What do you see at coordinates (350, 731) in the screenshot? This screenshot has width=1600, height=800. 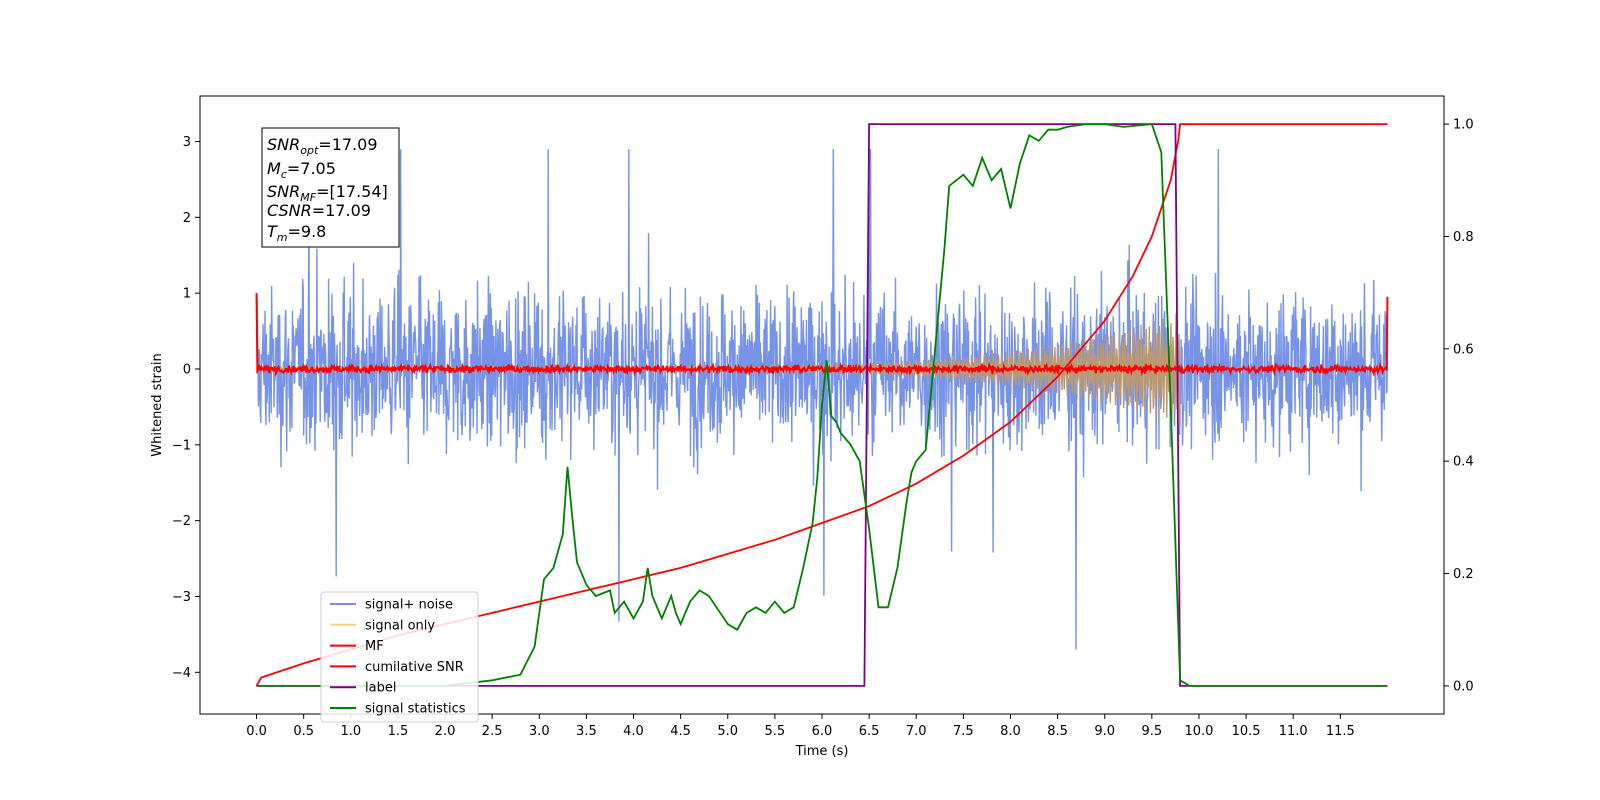 I see `x-tick-label: 1.0` at bounding box center [350, 731].